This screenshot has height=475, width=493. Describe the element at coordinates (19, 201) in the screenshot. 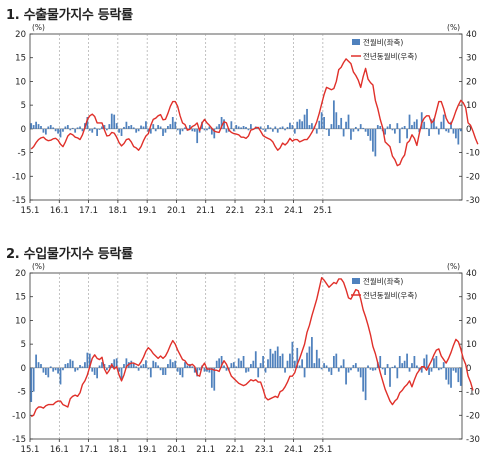

I see `left-axis-tick-label: -15` at that location.